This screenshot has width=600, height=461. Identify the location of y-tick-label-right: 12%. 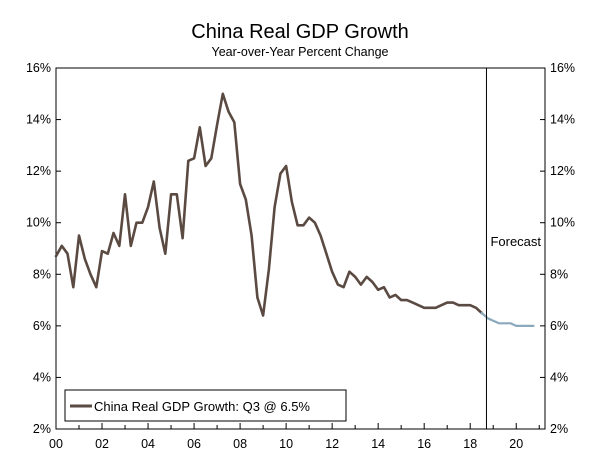
(562, 171).